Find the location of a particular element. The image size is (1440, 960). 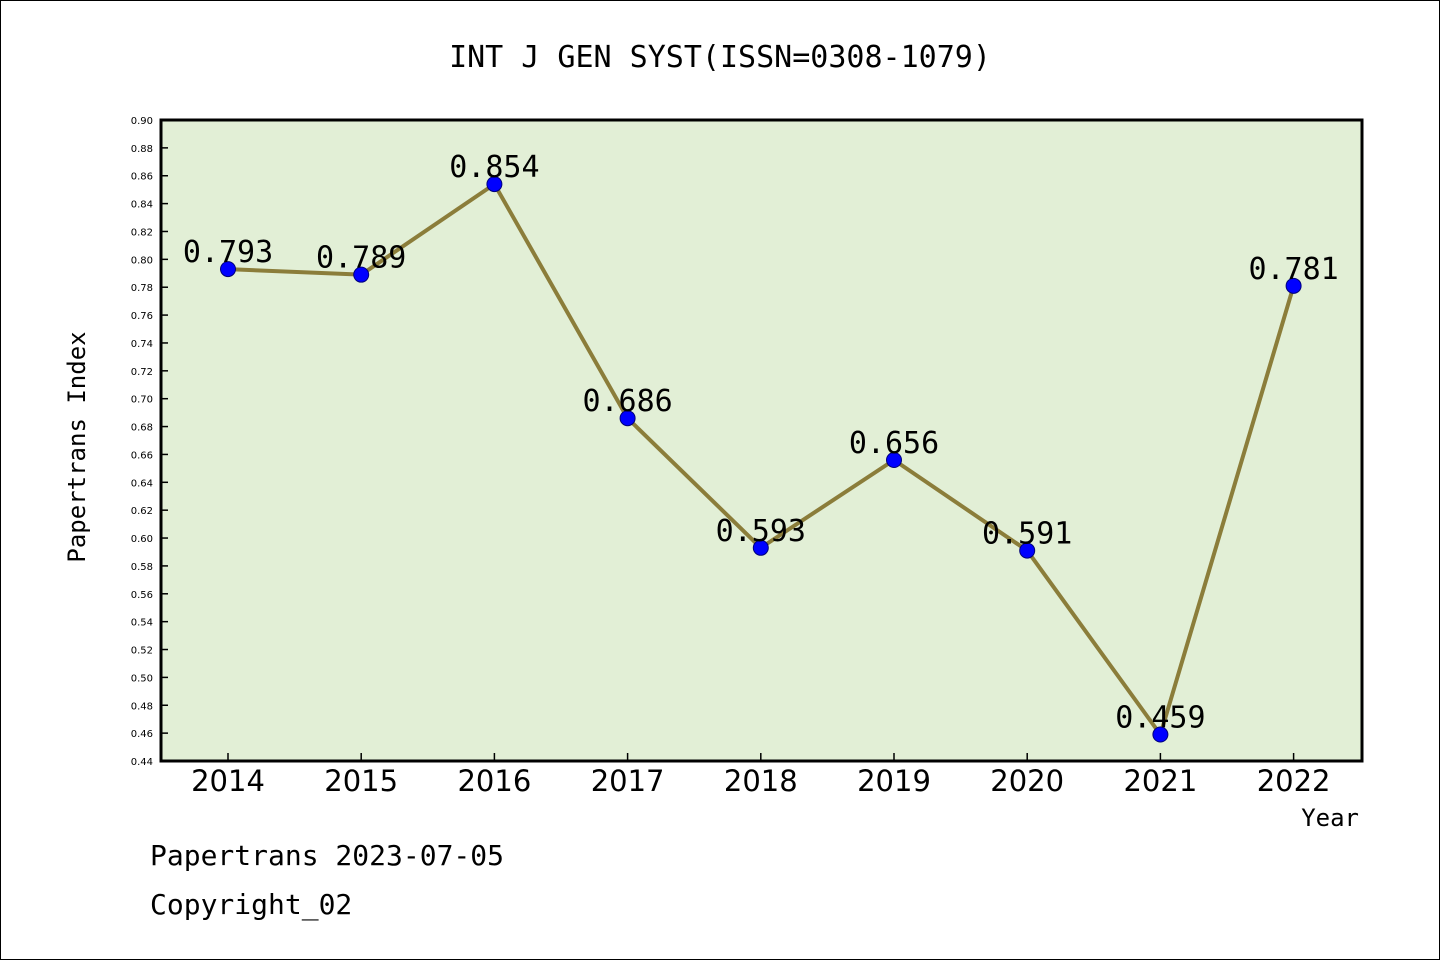

data-label: 0.656 is located at coordinates (894, 443).